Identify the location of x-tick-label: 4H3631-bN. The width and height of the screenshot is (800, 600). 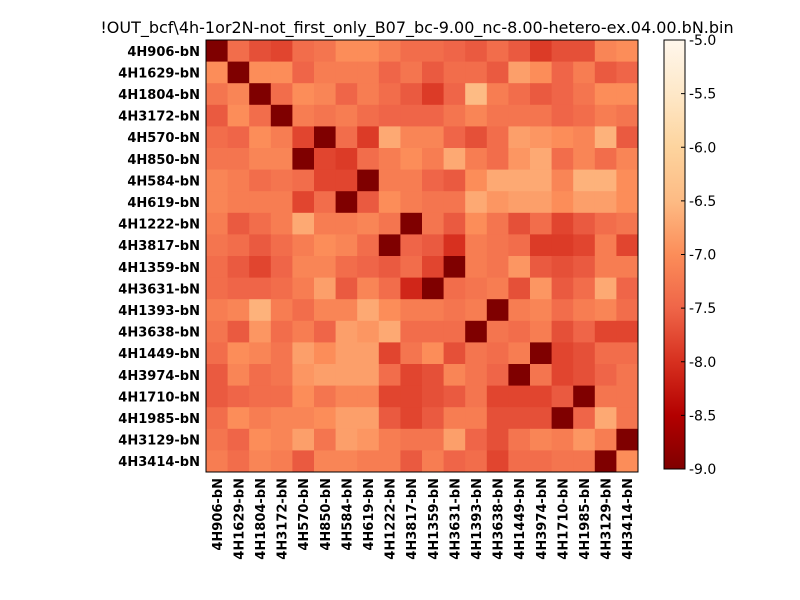
(455, 519).